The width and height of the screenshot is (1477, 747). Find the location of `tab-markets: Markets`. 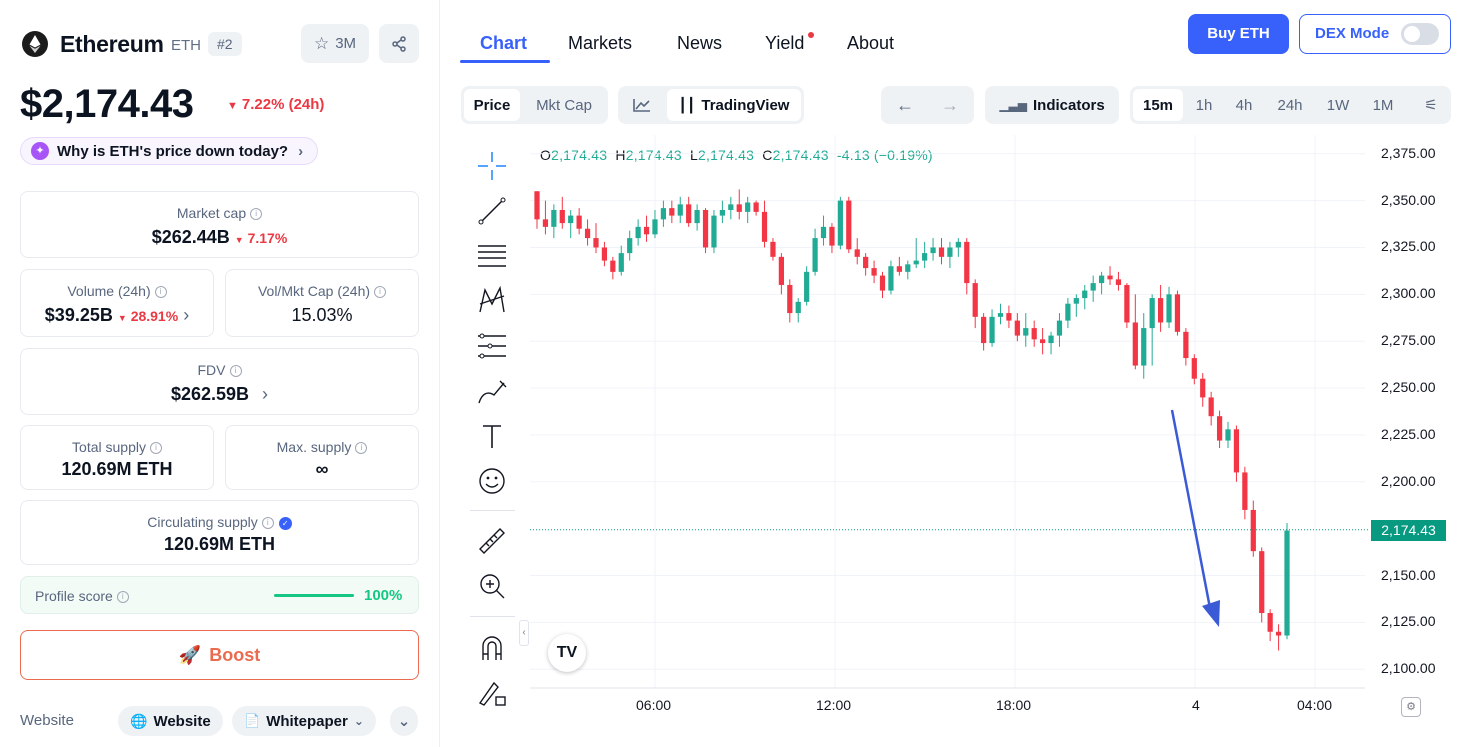

tab-markets: Markets is located at coordinates (600, 43).